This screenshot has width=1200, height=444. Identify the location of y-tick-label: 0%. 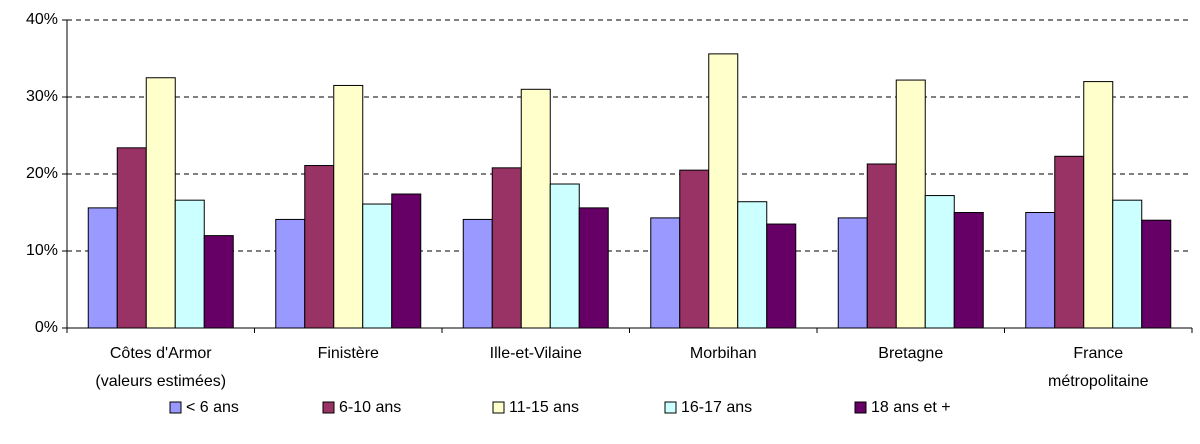
(46, 327).